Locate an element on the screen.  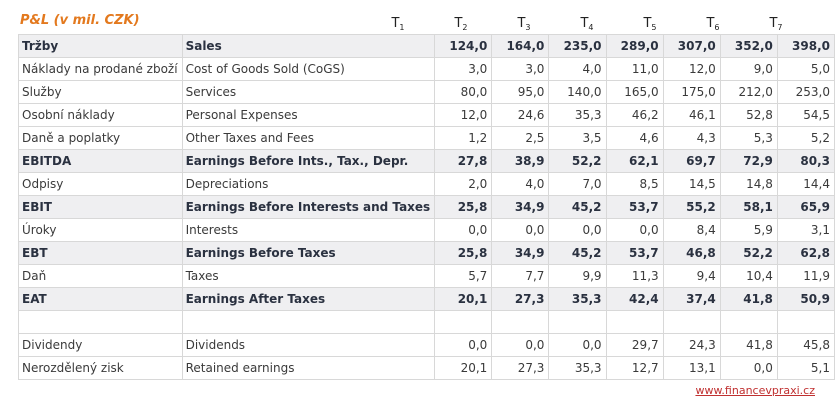
row-label-en: Earnings After Taxes is located at coordinates (308, 299).